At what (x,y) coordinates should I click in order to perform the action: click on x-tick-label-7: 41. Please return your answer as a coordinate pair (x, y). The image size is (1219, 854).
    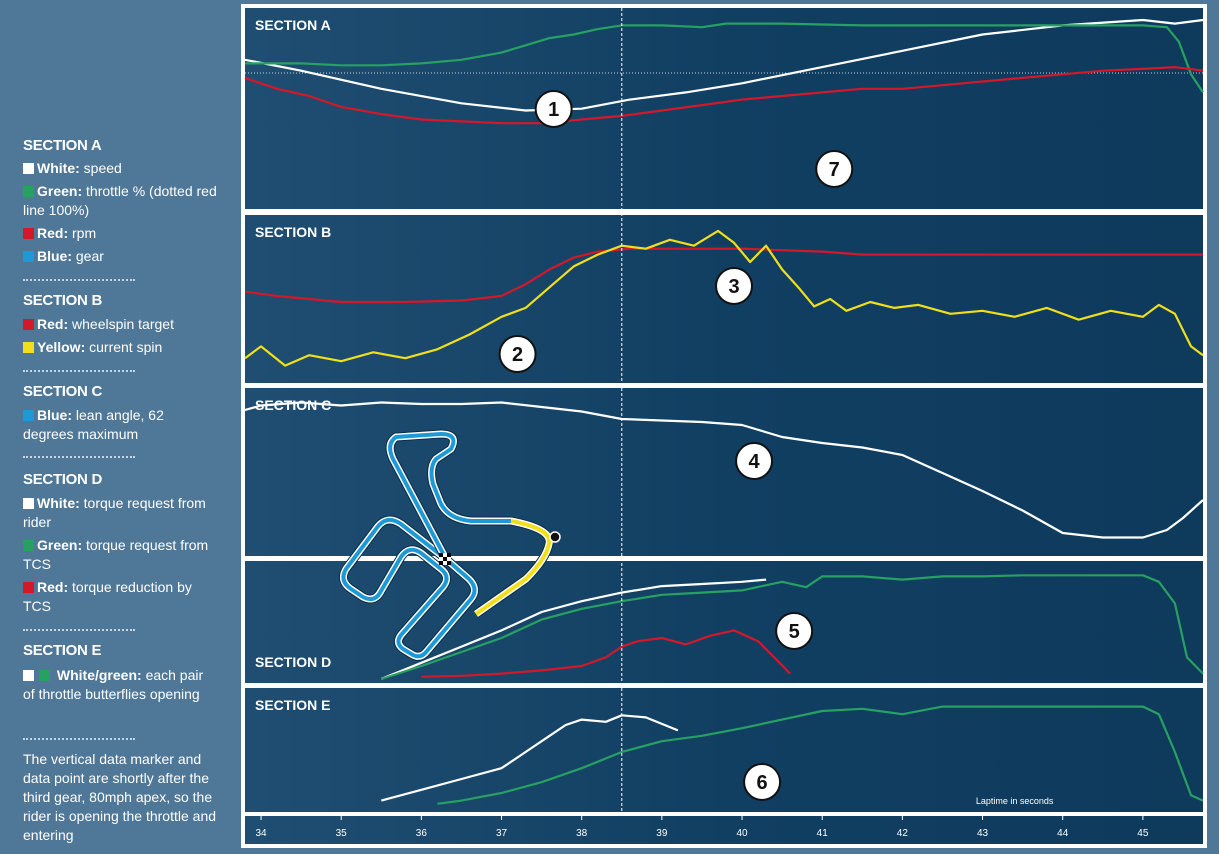
    Looking at the image, I should click on (823, 833).